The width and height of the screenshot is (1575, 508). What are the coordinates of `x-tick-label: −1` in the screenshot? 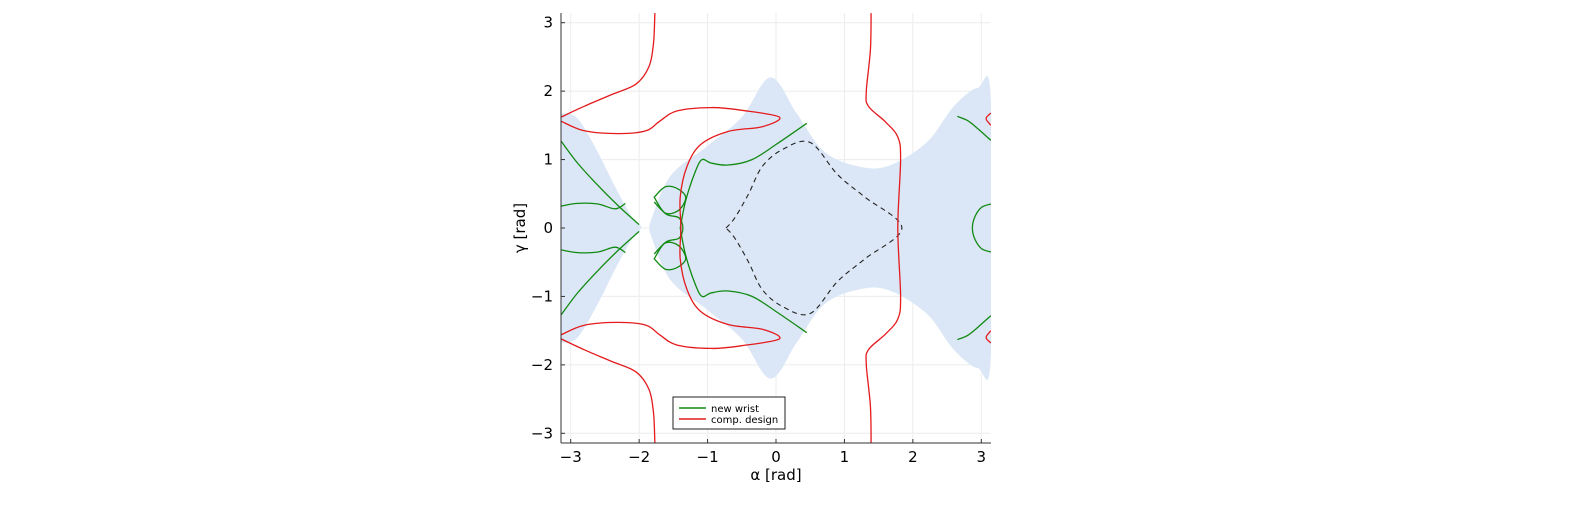 It's located at (708, 457).